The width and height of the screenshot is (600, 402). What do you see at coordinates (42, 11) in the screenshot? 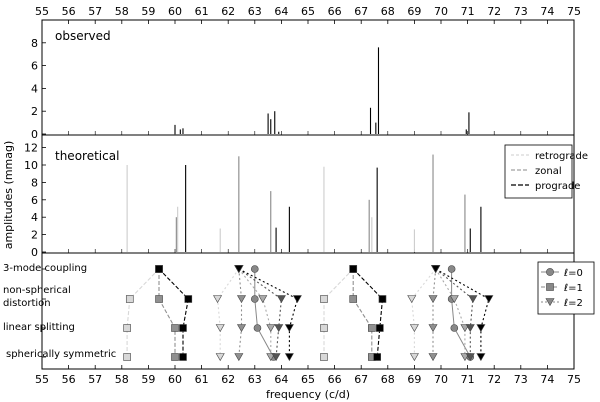
I see `top-tick-label: 55` at bounding box center [42, 11].